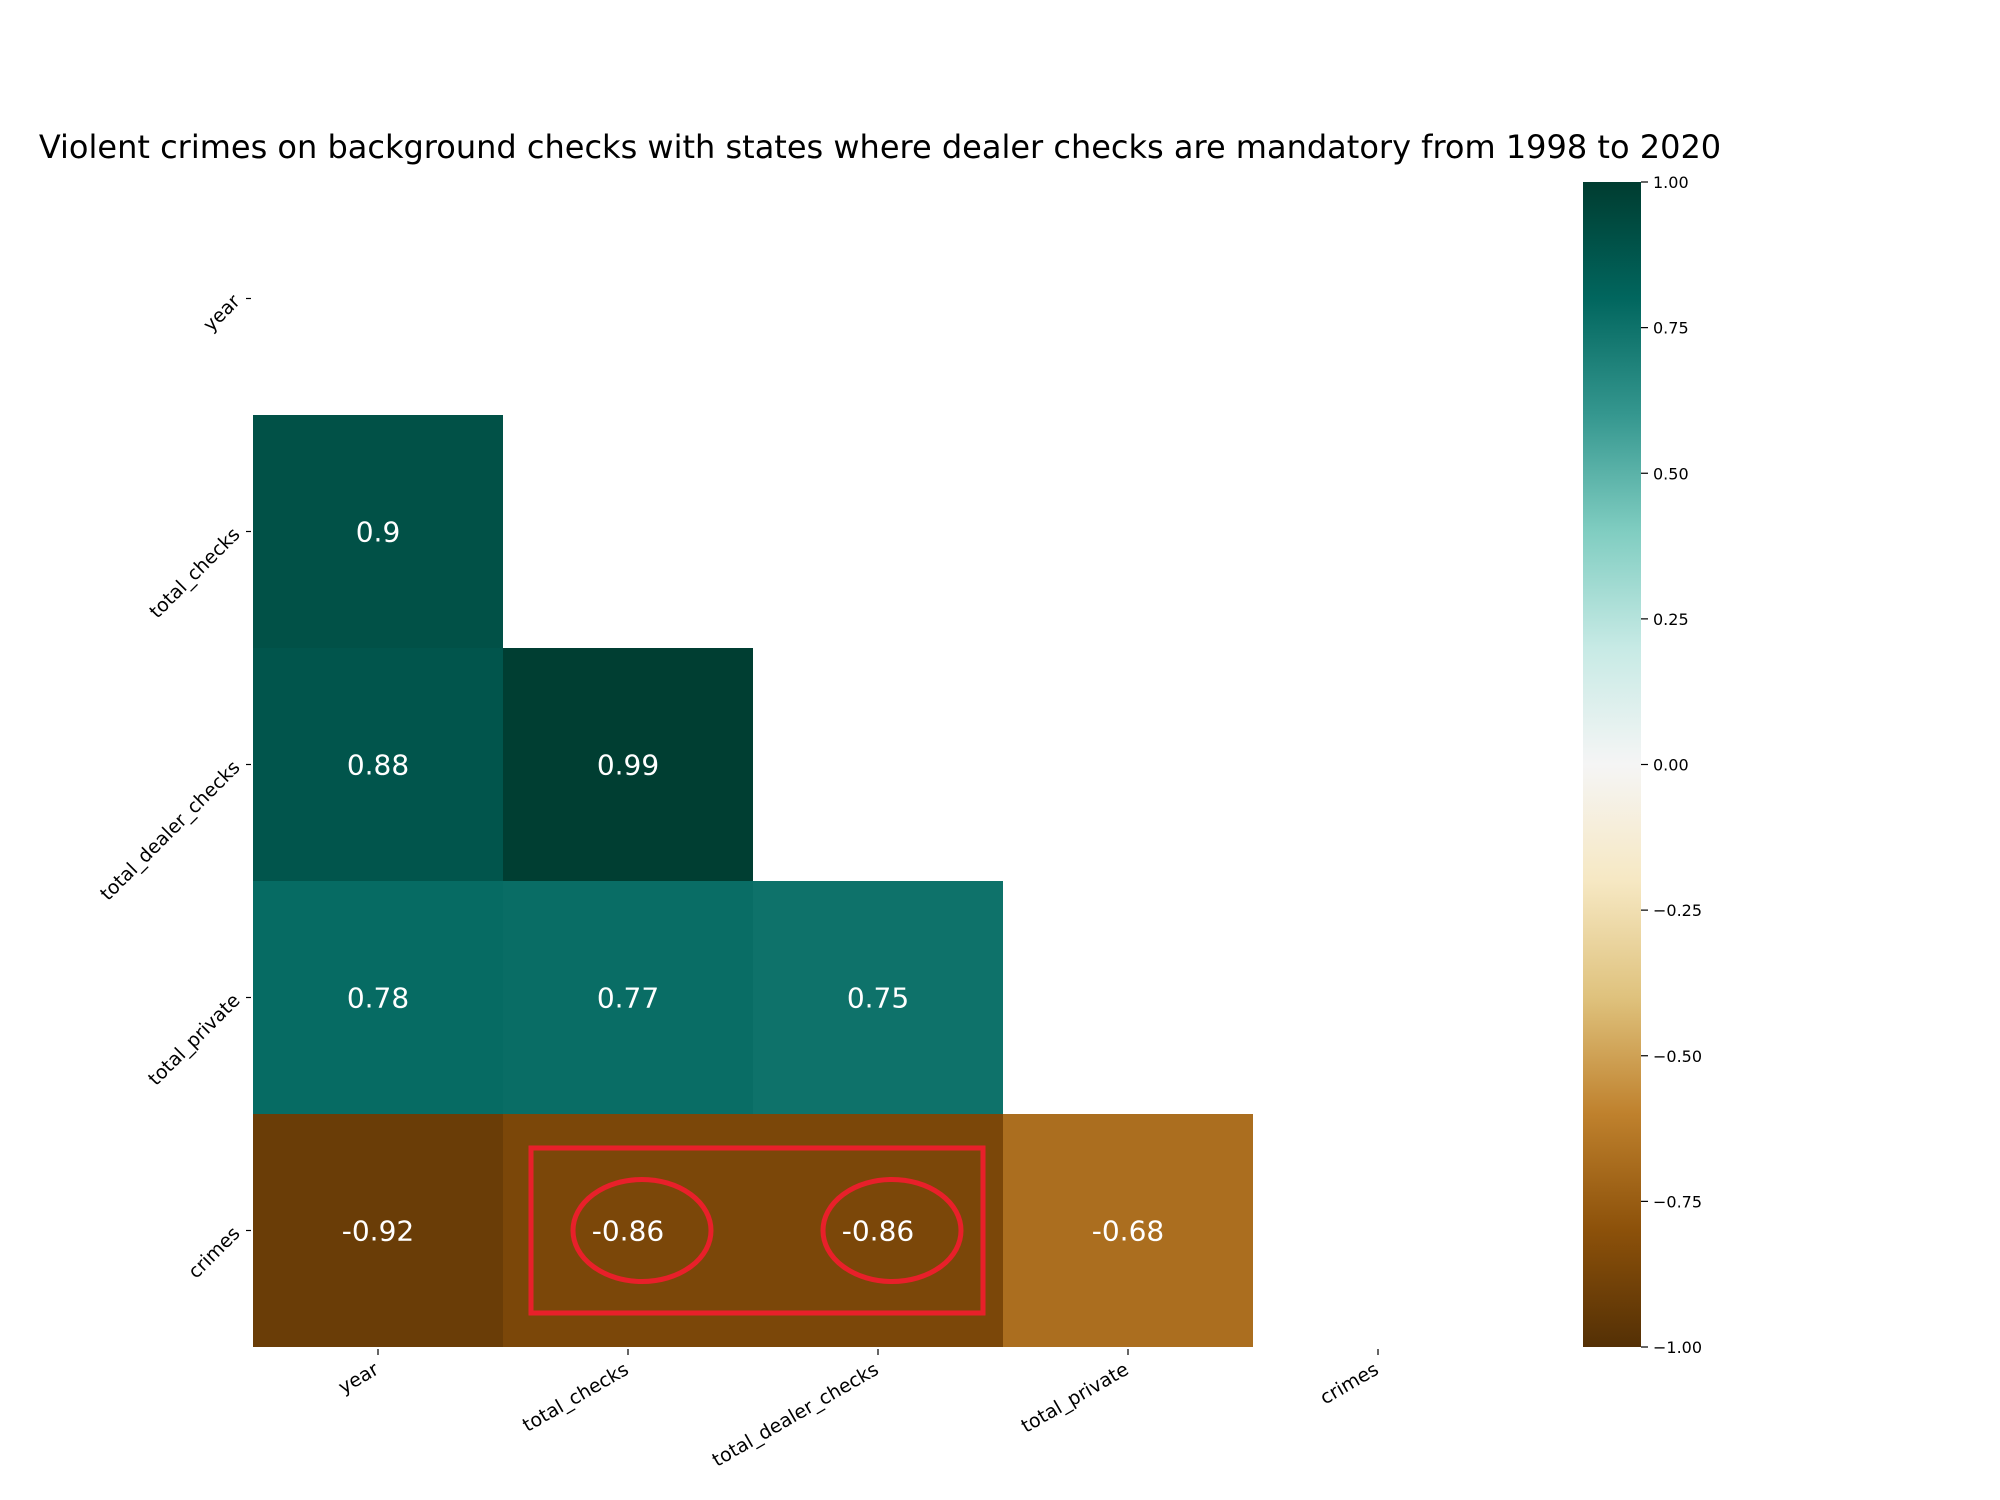 The image size is (2000, 1500). I want to click on cell-value-label: 0.88, so click(378, 765).